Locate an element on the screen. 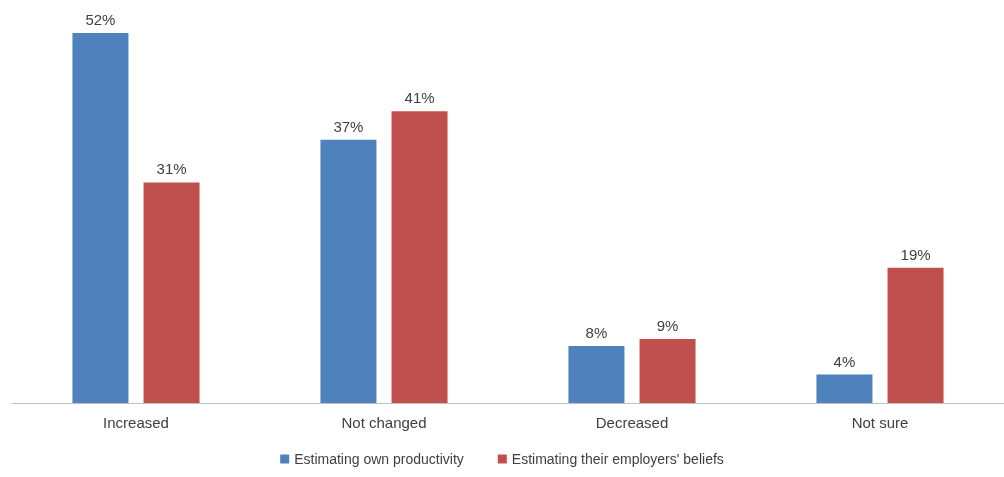 Image resolution: width=1004 pixels, height=477 pixels. data-label: 8% is located at coordinates (596, 333).